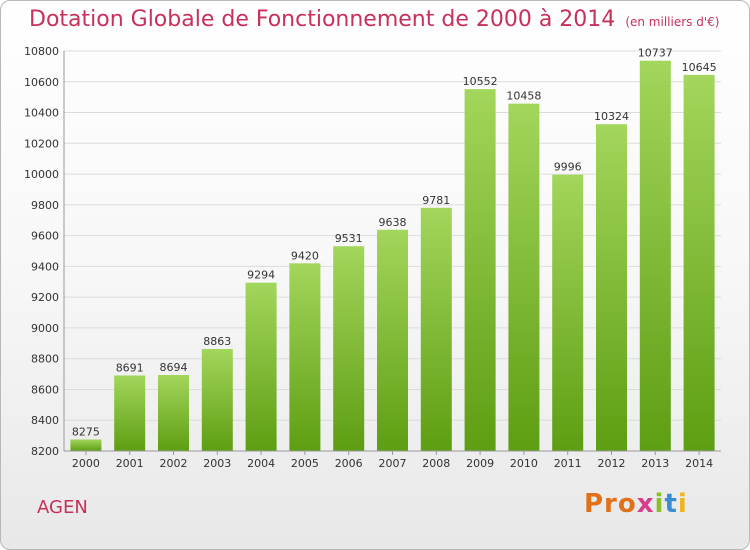 The image size is (750, 550). What do you see at coordinates (174, 463) in the screenshot?
I see `x-tick-label: 2002` at bounding box center [174, 463].